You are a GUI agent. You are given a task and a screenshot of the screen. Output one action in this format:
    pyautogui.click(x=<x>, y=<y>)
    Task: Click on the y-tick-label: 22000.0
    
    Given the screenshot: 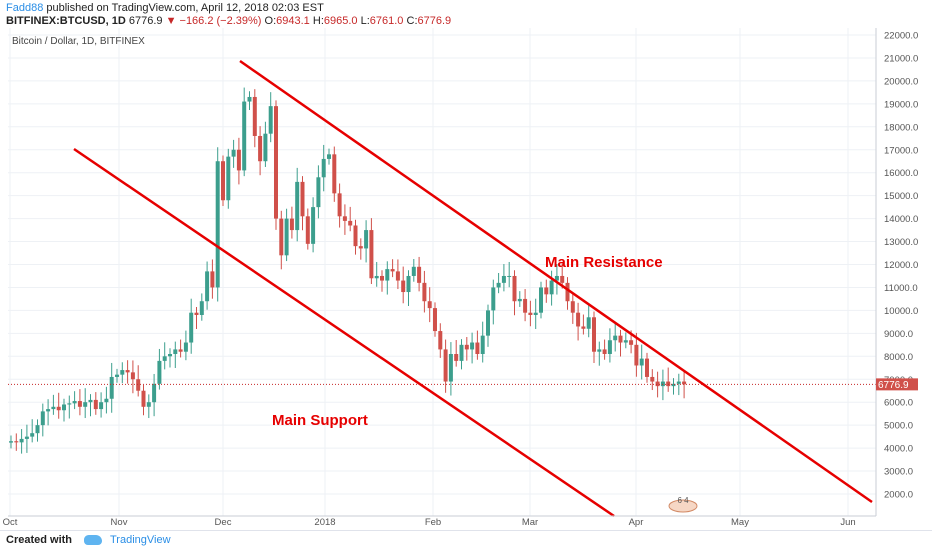 What is the action you would take?
    pyautogui.click(x=901, y=36)
    